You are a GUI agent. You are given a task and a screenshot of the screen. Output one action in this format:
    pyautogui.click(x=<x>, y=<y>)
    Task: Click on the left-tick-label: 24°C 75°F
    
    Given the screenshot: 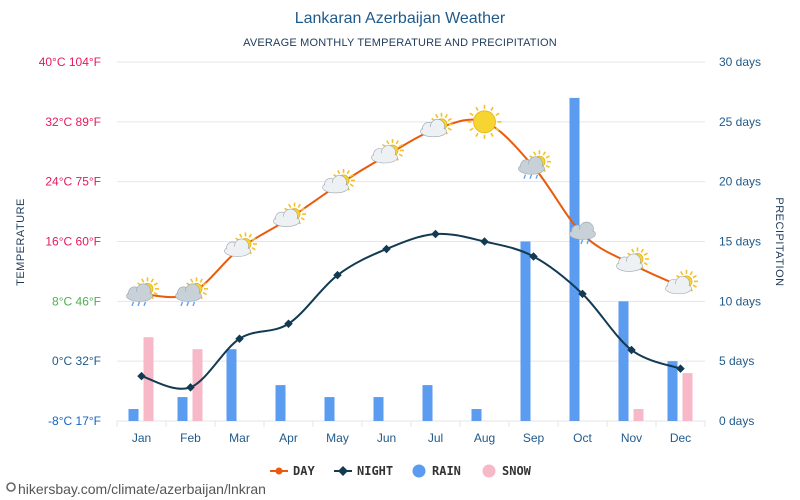 What is the action you would take?
    pyautogui.click(x=73, y=182)
    